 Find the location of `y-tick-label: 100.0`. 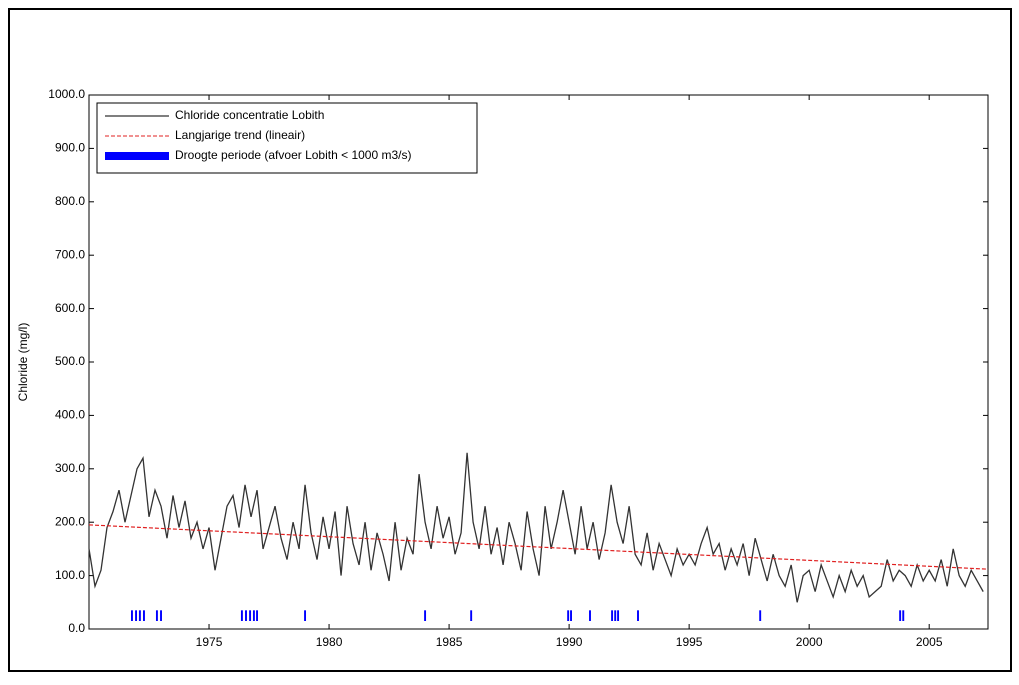

y-tick-label: 100.0 is located at coordinates (70, 575).